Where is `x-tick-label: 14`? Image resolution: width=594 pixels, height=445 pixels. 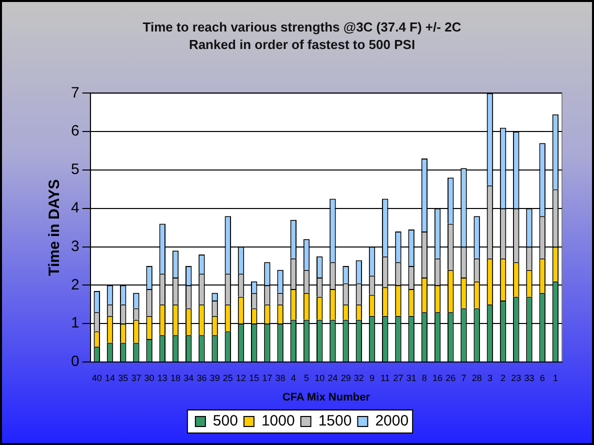 x-tick-label: 14 is located at coordinates (110, 377).